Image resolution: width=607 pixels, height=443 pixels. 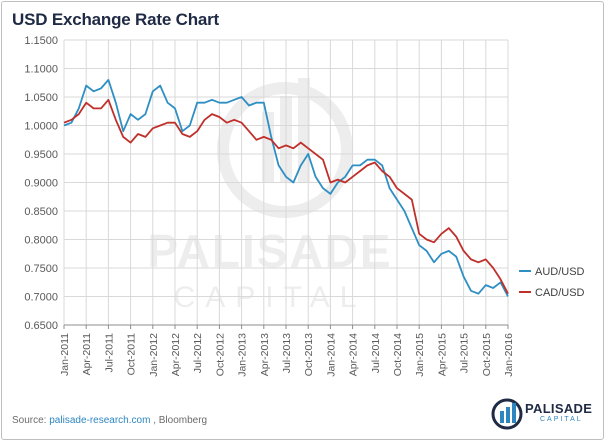 What do you see at coordinates (265, 354) in the screenshot?
I see `x-tick-label: Apr-2013` at bounding box center [265, 354].